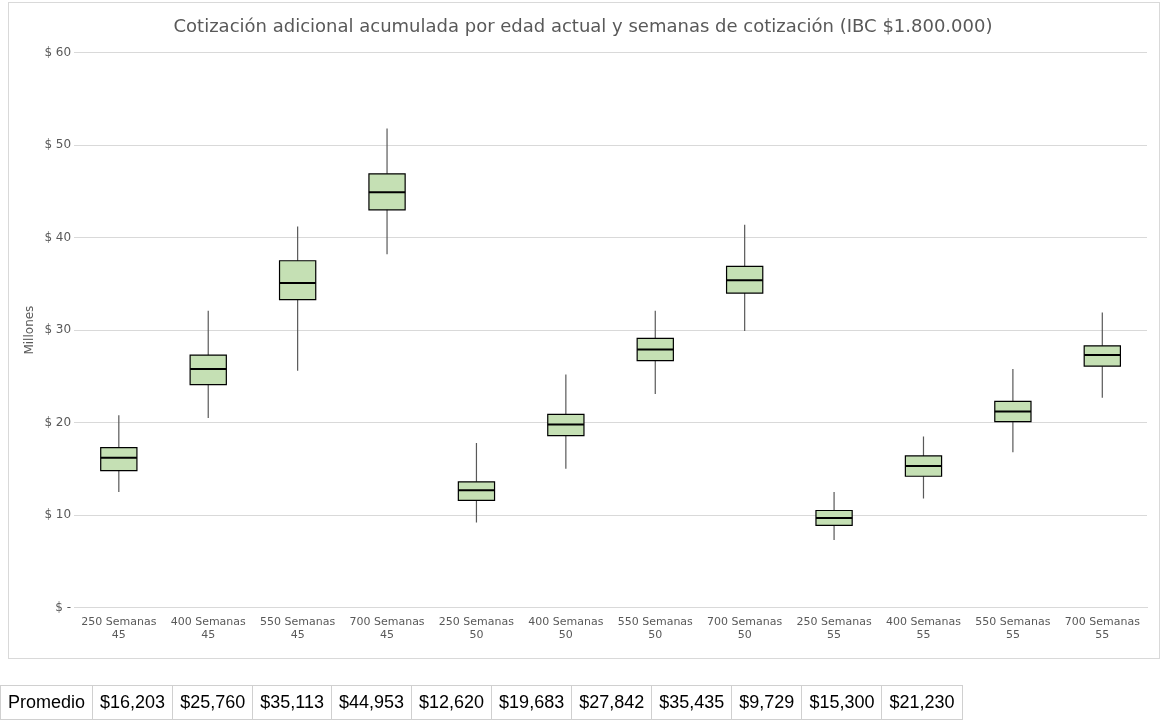  What do you see at coordinates (58, 236) in the screenshot?
I see `y-tick-label: $ 40` at bounding box center [58, 236].